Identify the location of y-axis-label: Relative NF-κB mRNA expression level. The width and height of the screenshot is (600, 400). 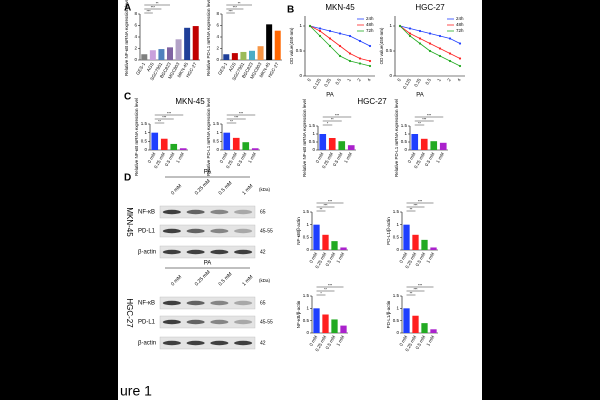
(304, 138).